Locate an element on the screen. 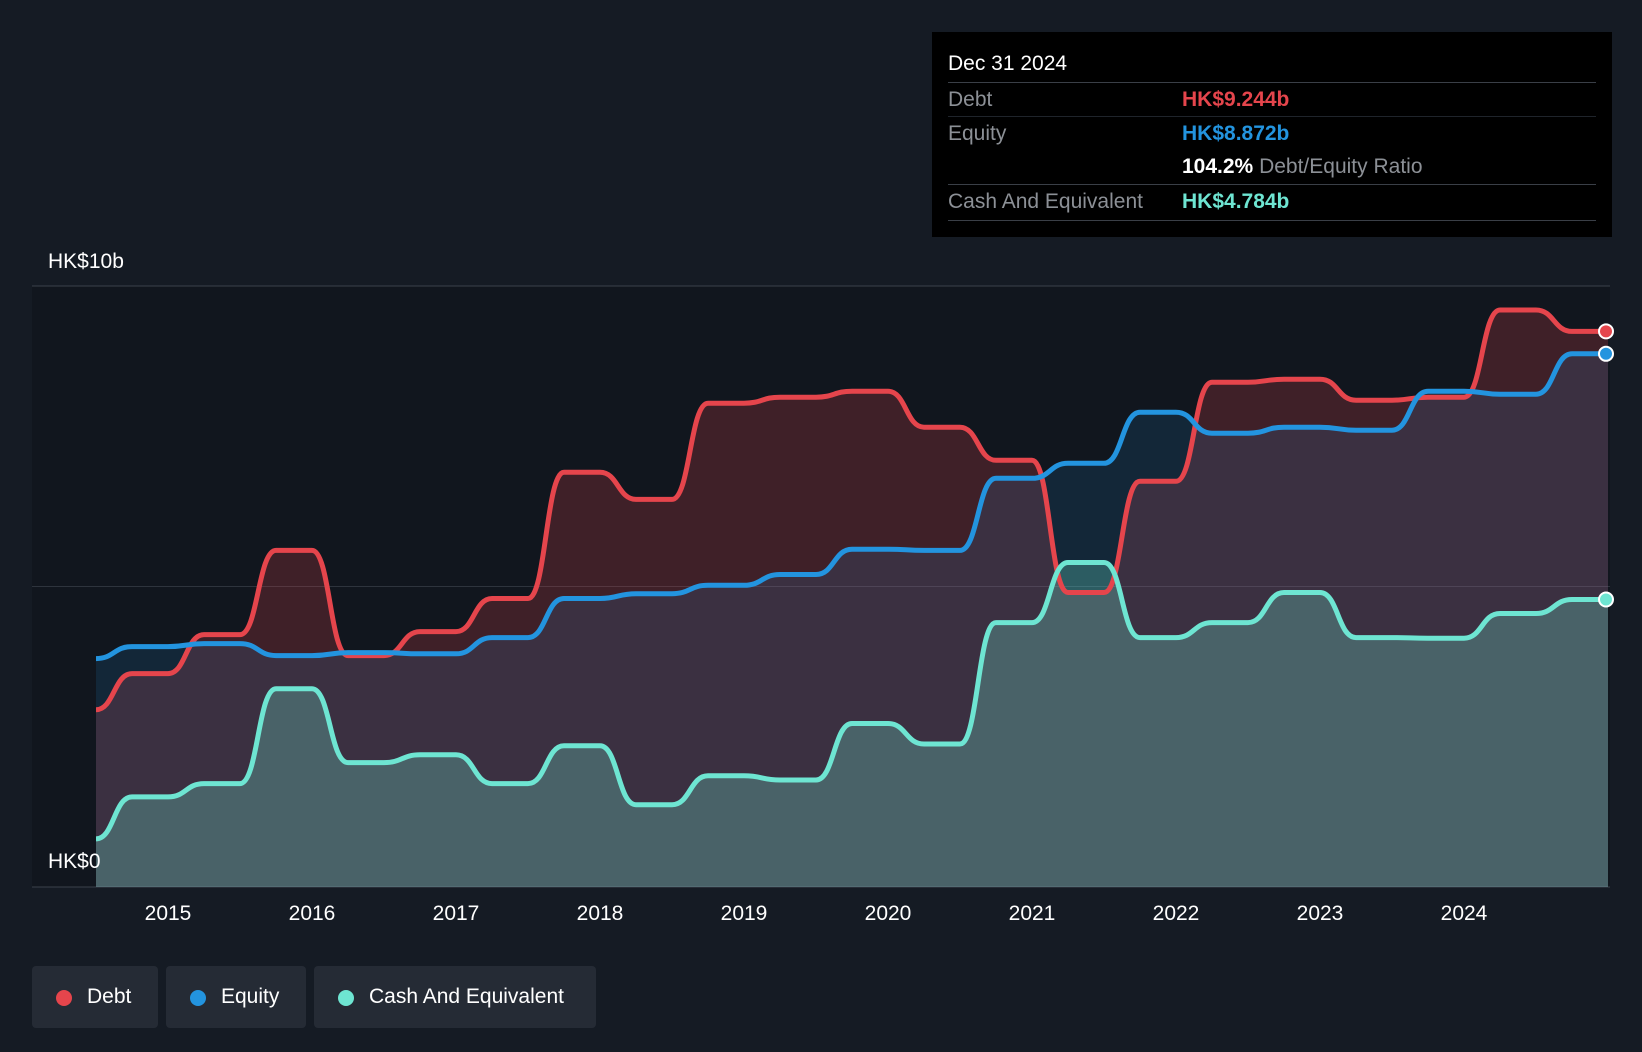 Image resolution: width=1642 pixels, height=1052 pixels. legend-item-debt: Debt is located at coordinates (95, 997).